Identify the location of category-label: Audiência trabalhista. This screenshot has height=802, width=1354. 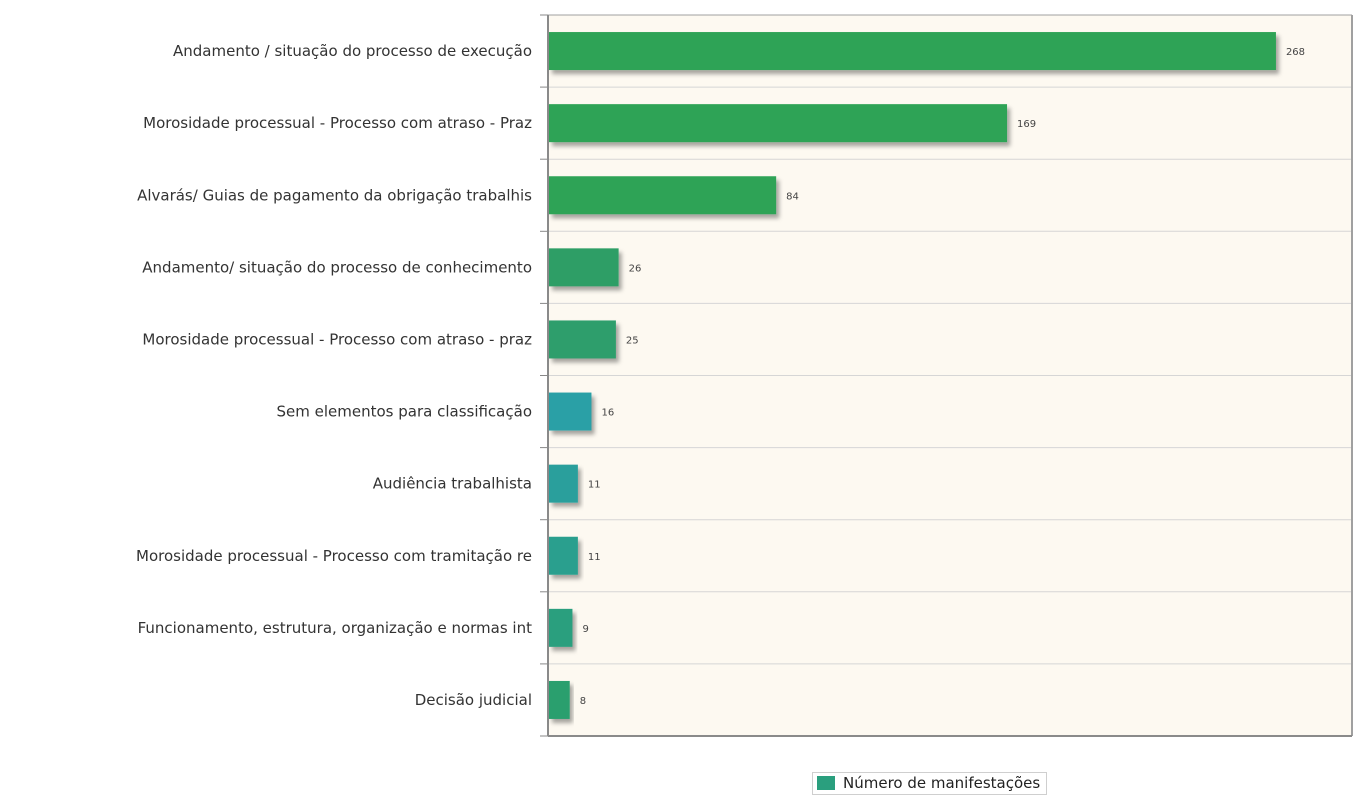
(452, 484).